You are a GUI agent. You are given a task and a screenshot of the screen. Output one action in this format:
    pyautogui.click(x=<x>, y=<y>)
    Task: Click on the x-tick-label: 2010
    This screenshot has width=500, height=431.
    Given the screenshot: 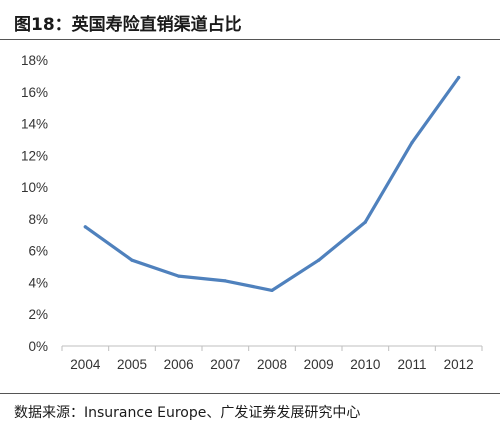 What is the action you would take?
    pyautogui.click(x=365, y=364)
    